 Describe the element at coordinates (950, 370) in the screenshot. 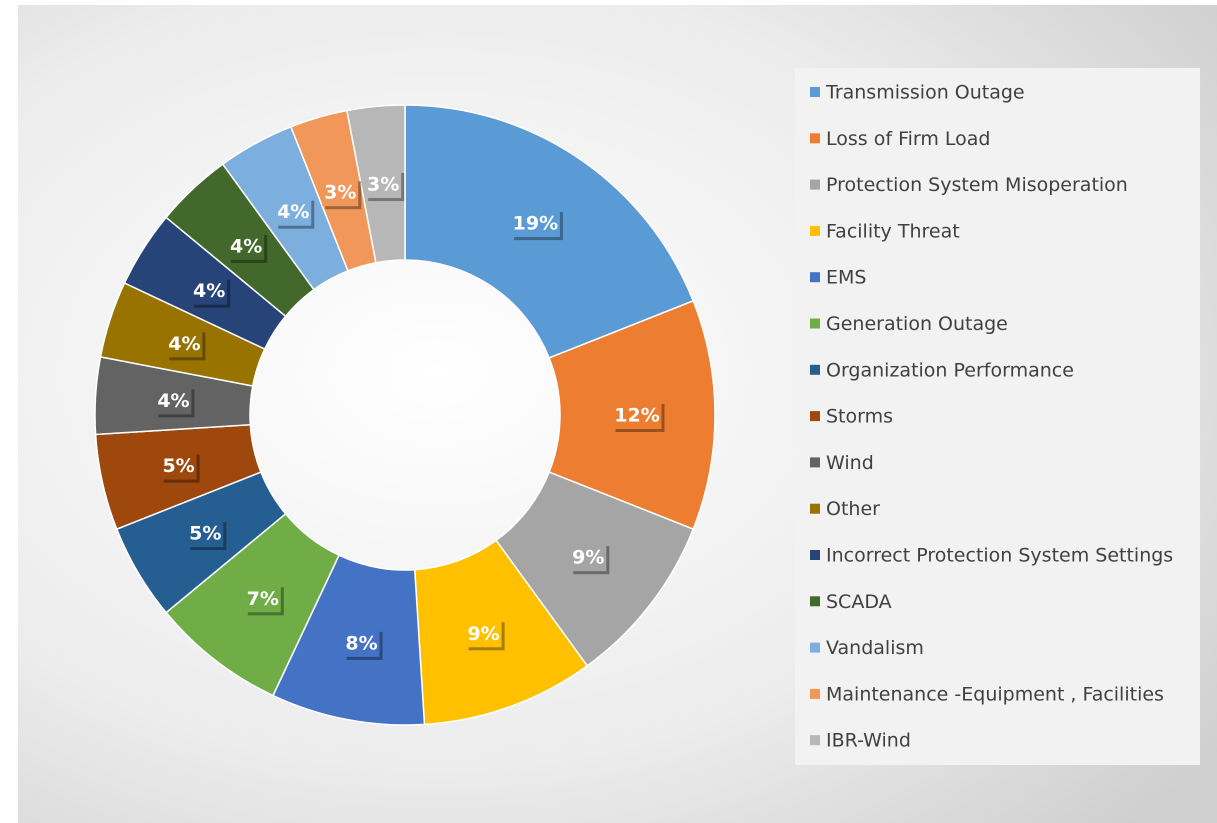

I see `legend-label: Organization Performance` at that location.